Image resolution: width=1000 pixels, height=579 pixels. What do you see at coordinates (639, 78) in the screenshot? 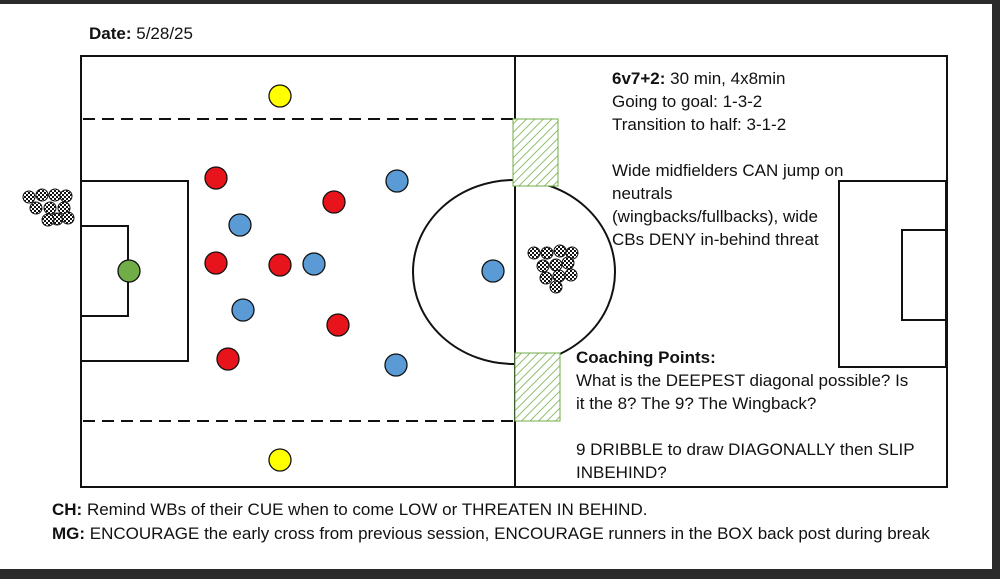
I see `session-title: 6v7+2:` at bounding box center [639, 78].